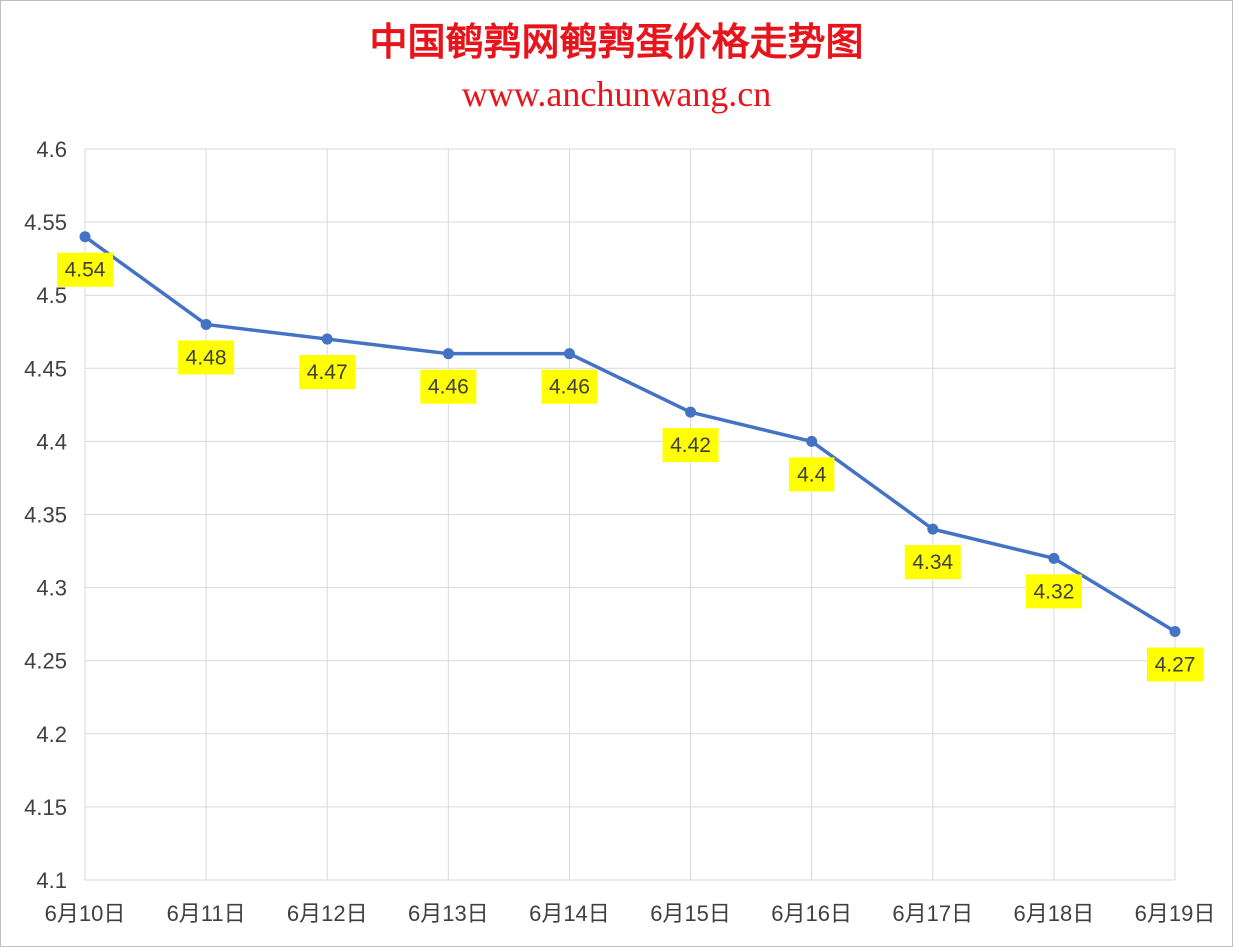 The width and height of the screenshot is (1233, 947). Describe the element at coordinates (45, 807) in the screenshot. I see `y-tick-label: 4.15` at that location.